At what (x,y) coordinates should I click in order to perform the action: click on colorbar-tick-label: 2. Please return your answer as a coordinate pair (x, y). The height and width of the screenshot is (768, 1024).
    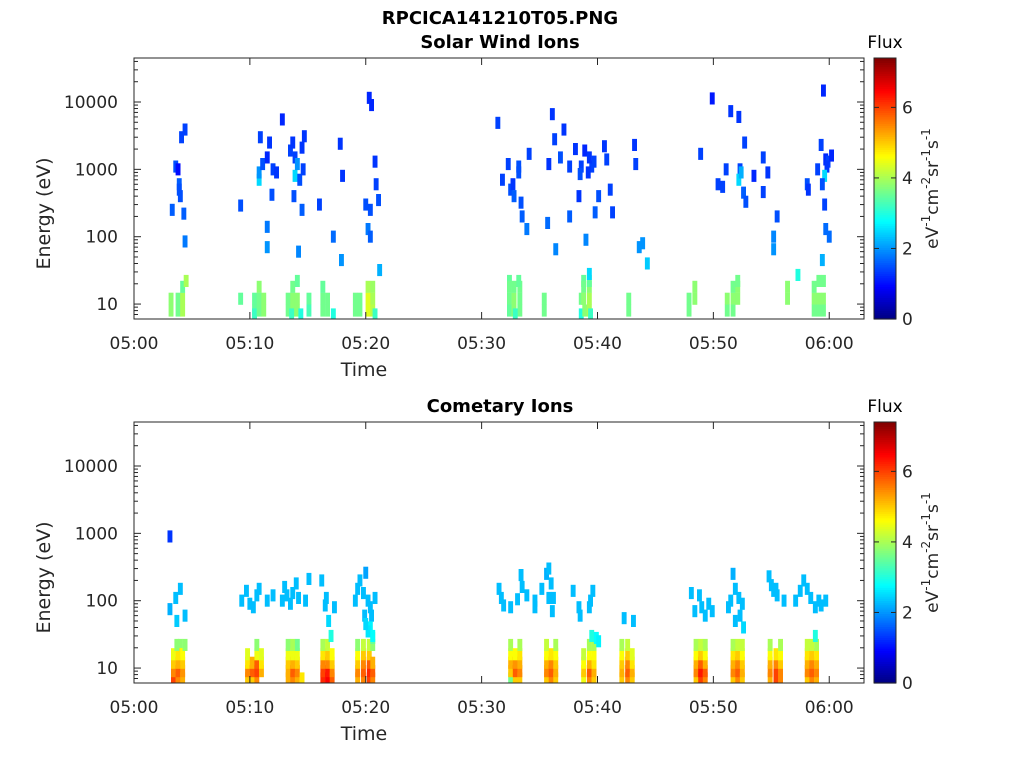
    Looking at the image, I should click on (907, 613).